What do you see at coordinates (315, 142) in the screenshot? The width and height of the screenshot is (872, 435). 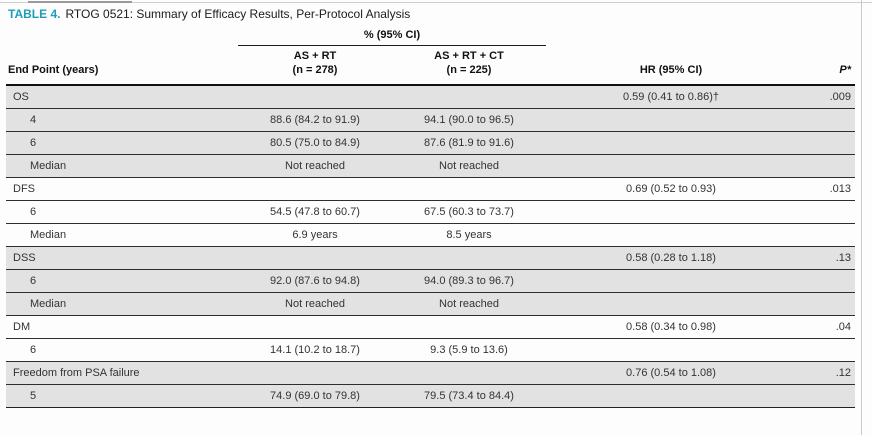 I see `arm1-value-cell: 80.5 (75.0 to 84.9)` at bounding box center [315, 142].